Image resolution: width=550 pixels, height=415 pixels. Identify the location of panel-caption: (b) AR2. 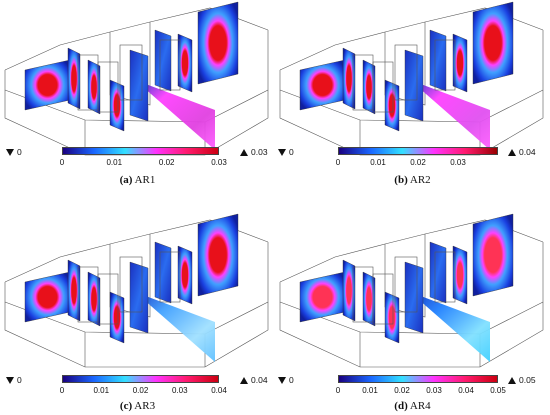
(412, 180).